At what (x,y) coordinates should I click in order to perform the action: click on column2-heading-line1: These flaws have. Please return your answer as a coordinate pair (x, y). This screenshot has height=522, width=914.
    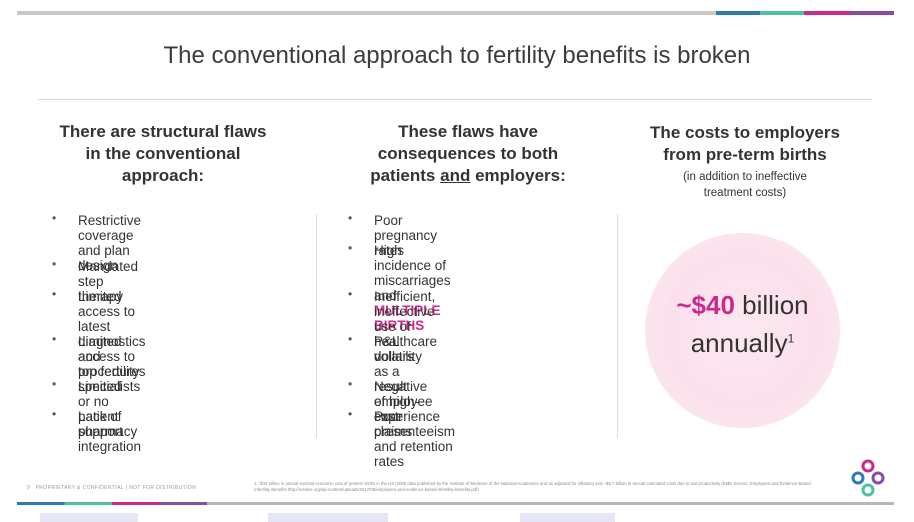
    Looking at the image, I should click on (468, 131).